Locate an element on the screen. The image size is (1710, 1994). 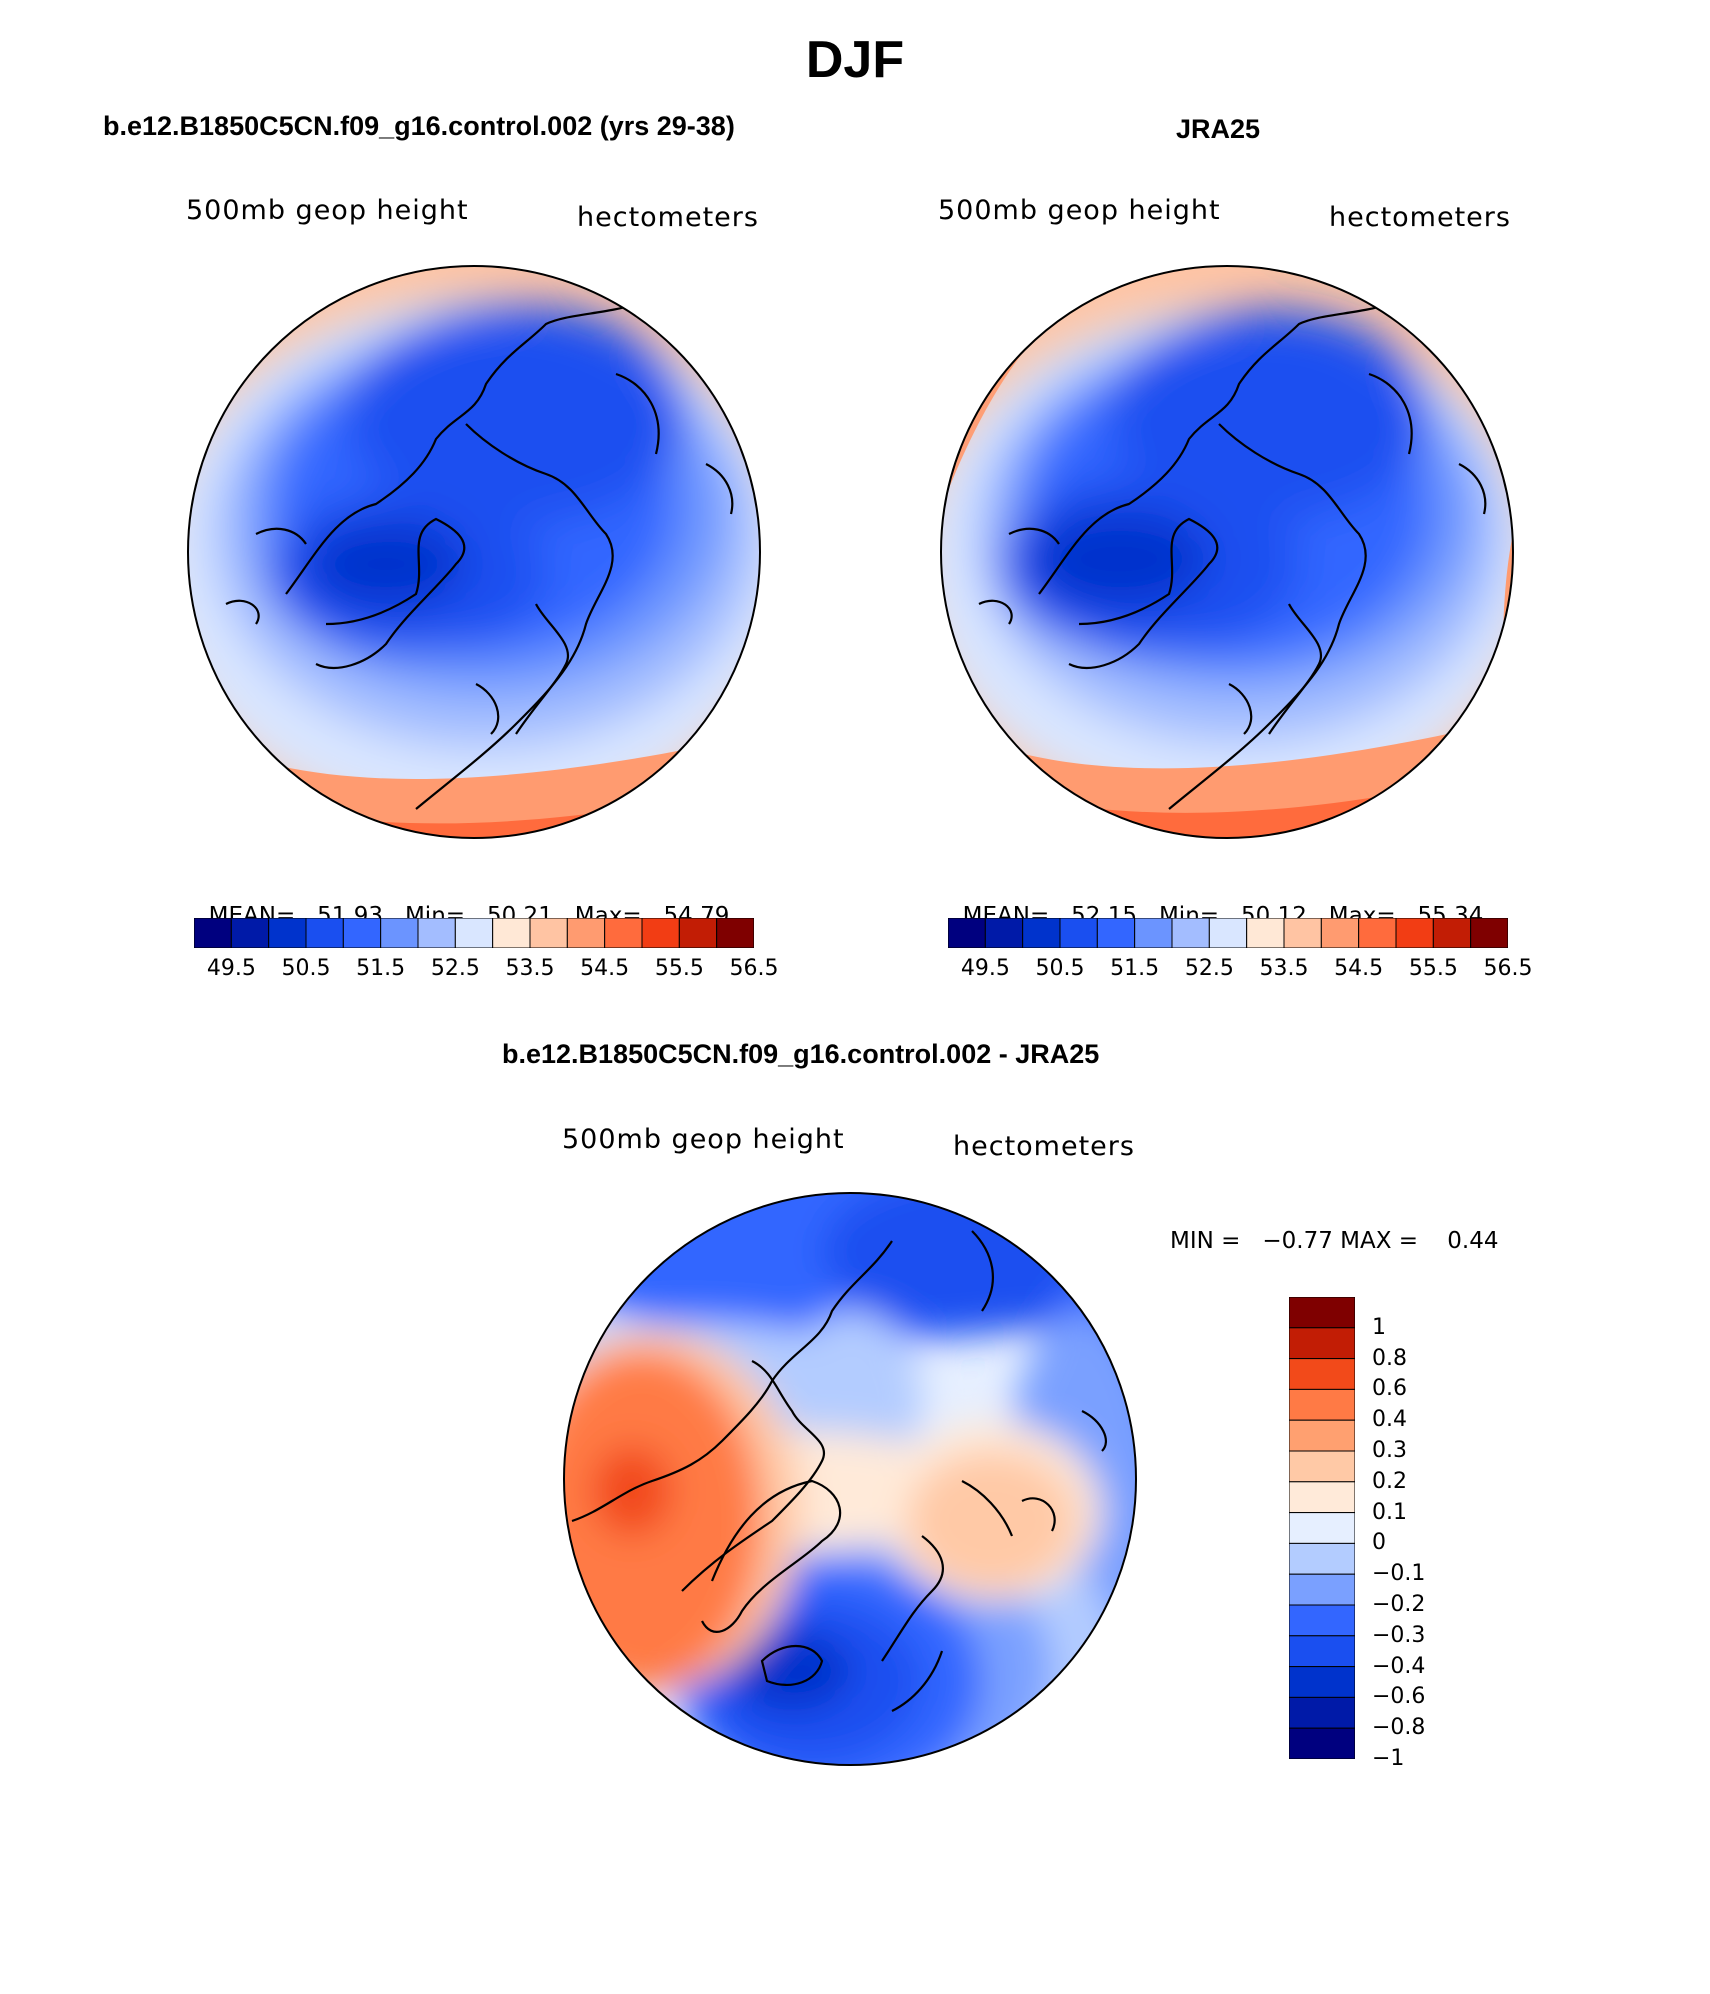
diff-colorbar-tick-label: −0.8 is located at coordinates (1399, 1728).